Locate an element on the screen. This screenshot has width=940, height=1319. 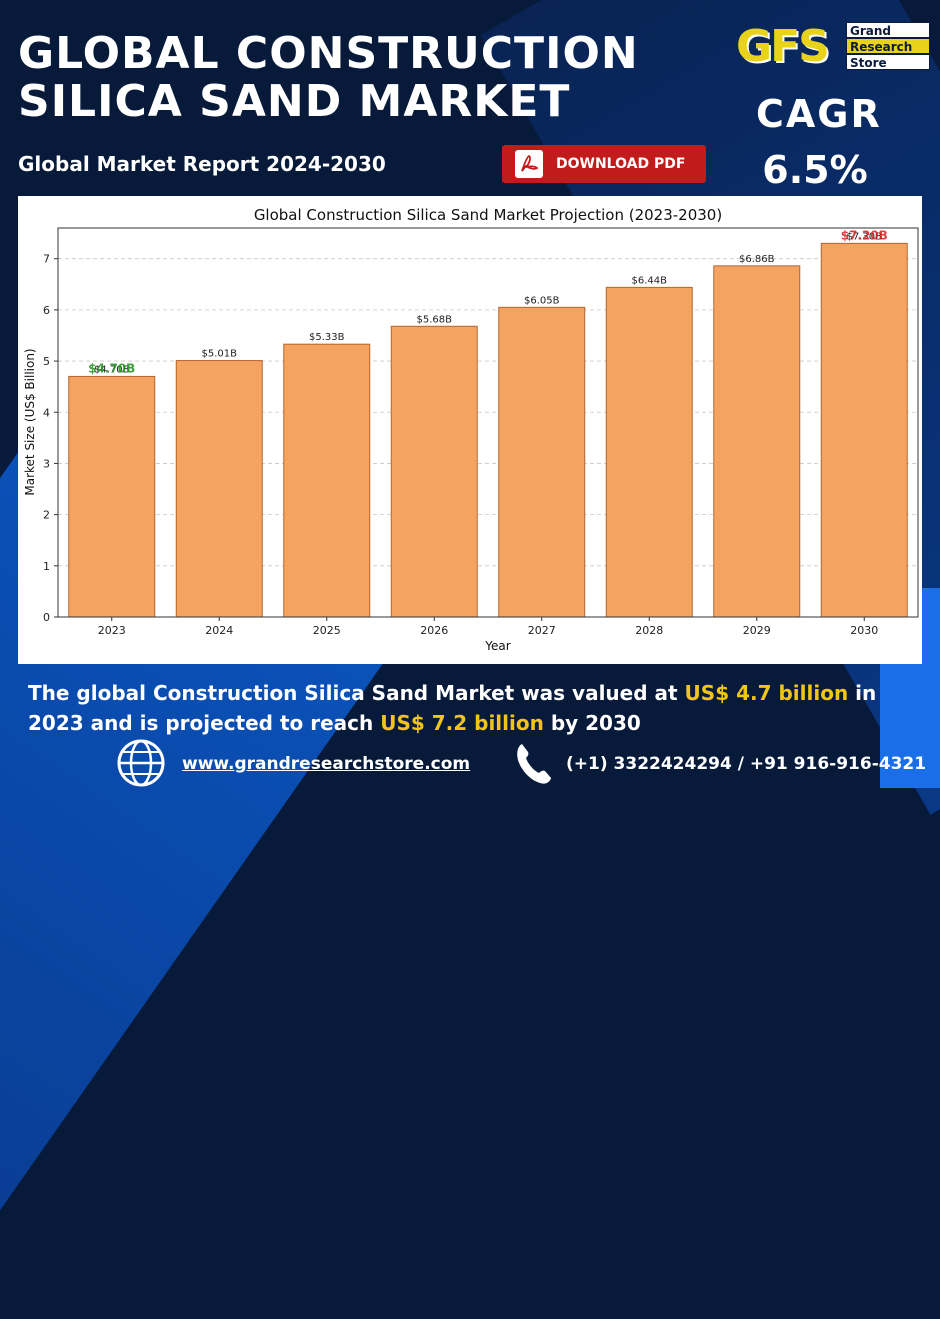
y-tick-label: 7 is located at coordinates (46, 259).